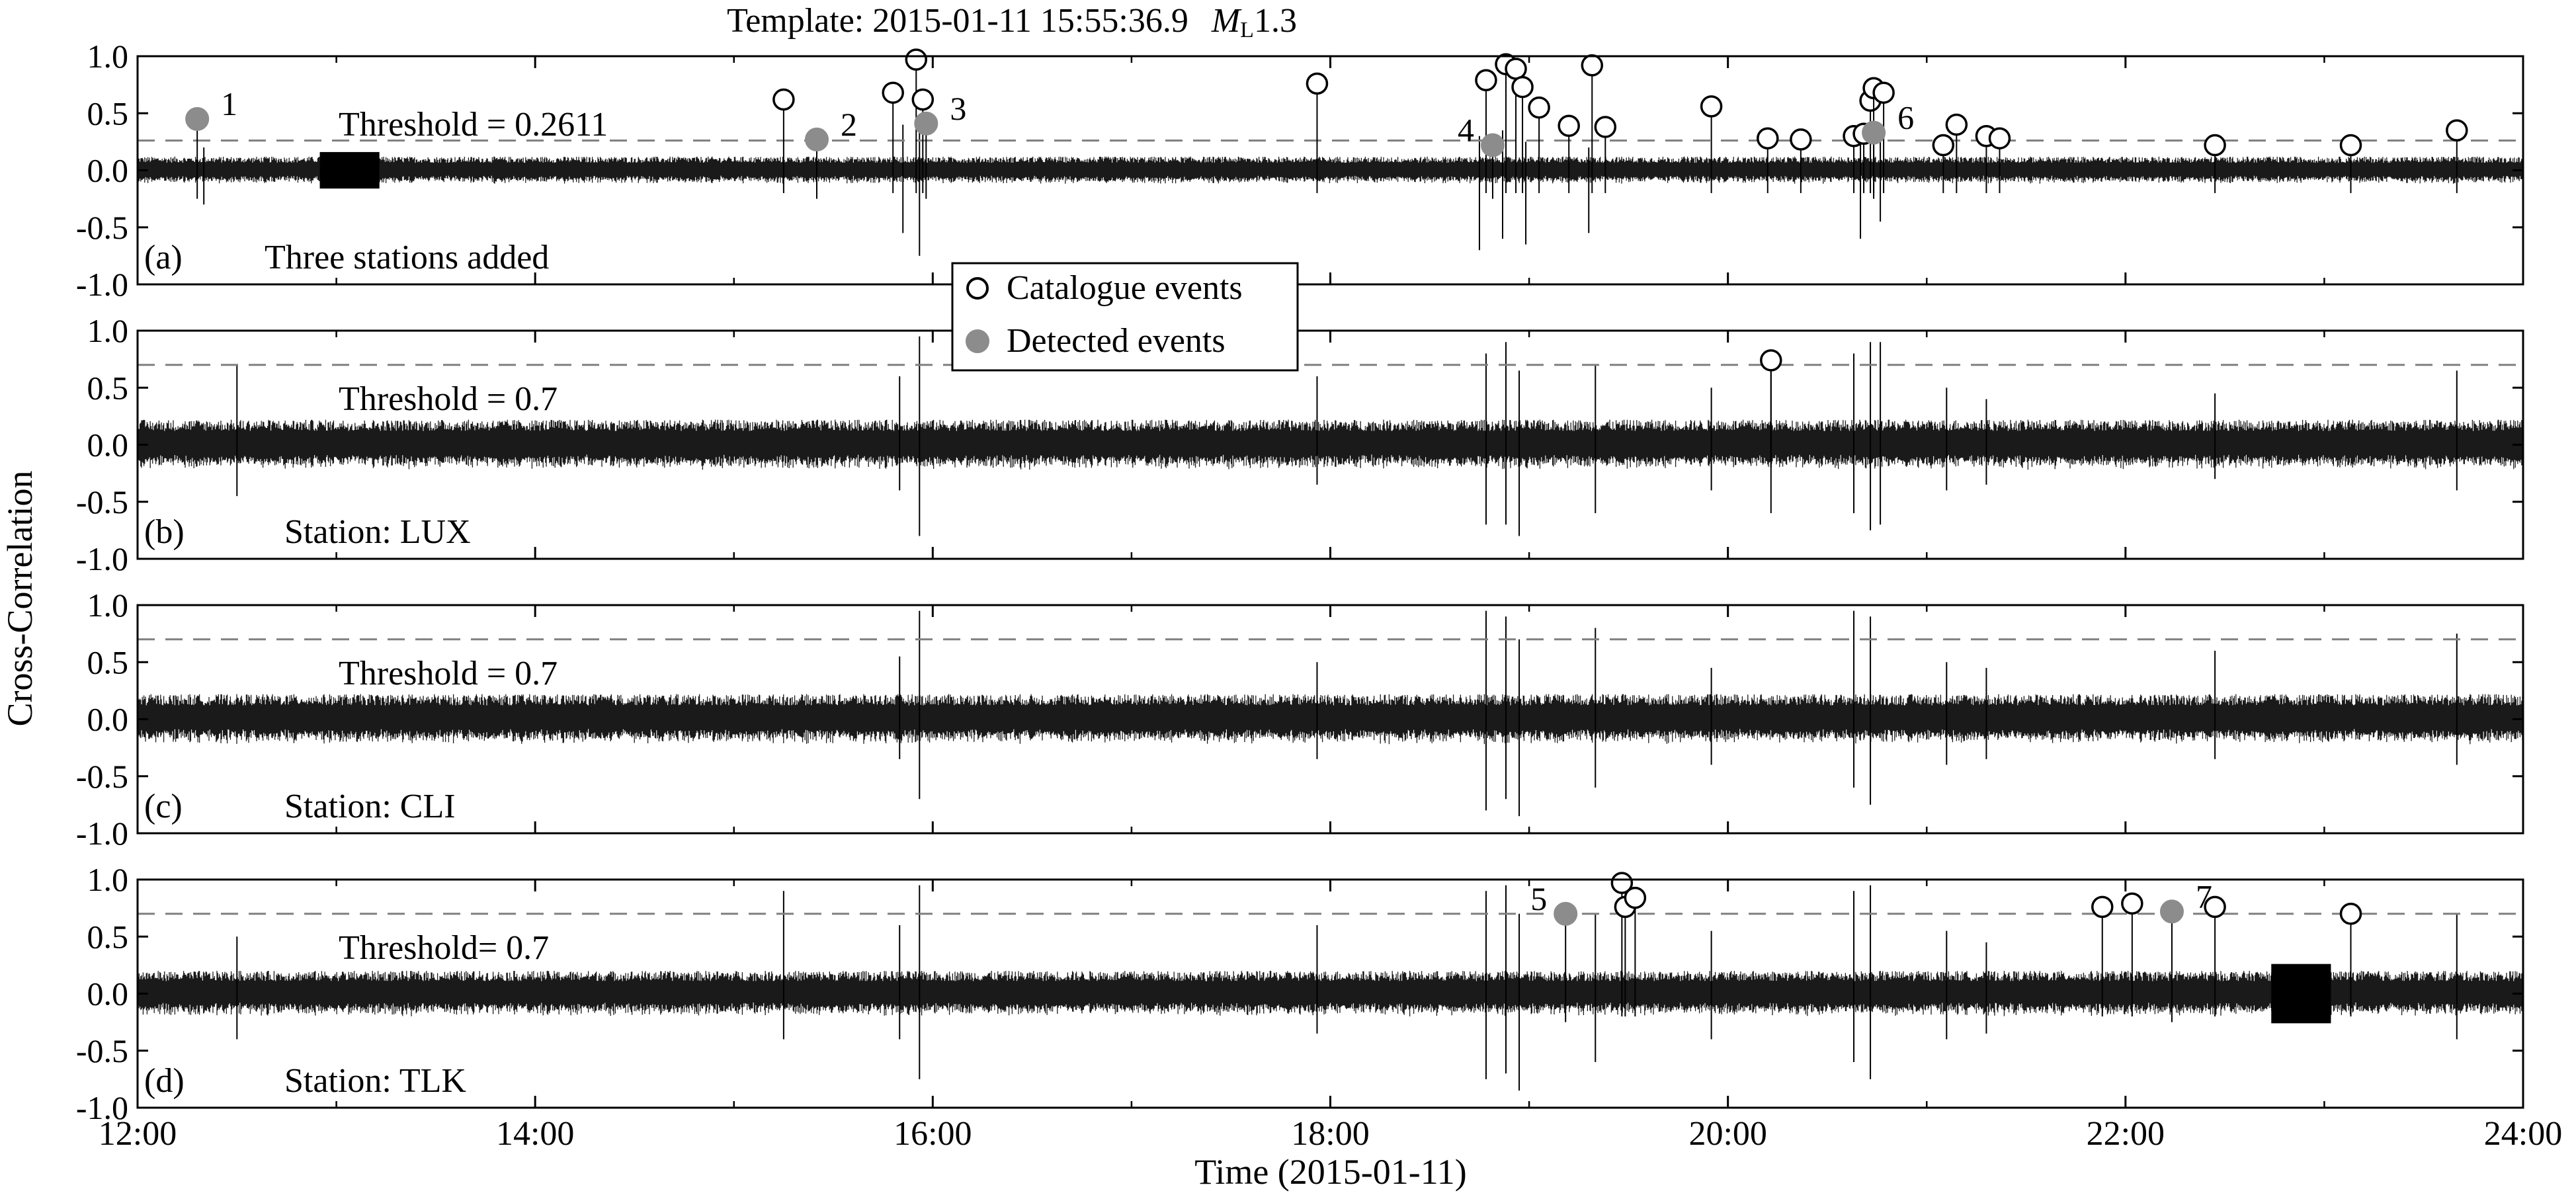  I want to click on legend-box, so click(1125, 317).